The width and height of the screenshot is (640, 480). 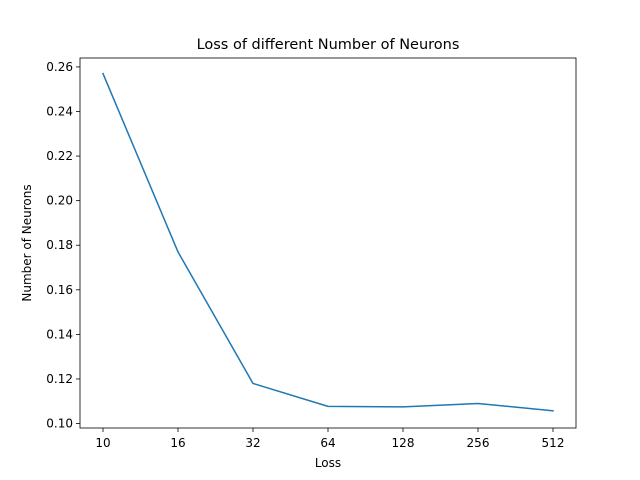 I want to click on y-tick-label: 0.20, so click(x=59, y=201).